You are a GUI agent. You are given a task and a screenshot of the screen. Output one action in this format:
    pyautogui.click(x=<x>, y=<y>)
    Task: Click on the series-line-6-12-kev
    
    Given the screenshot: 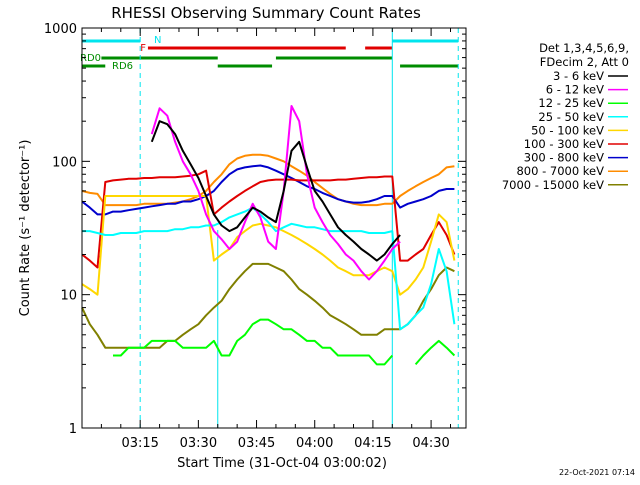 What is the action you would take?
    pyautogui.click(x=275, y=193)
    